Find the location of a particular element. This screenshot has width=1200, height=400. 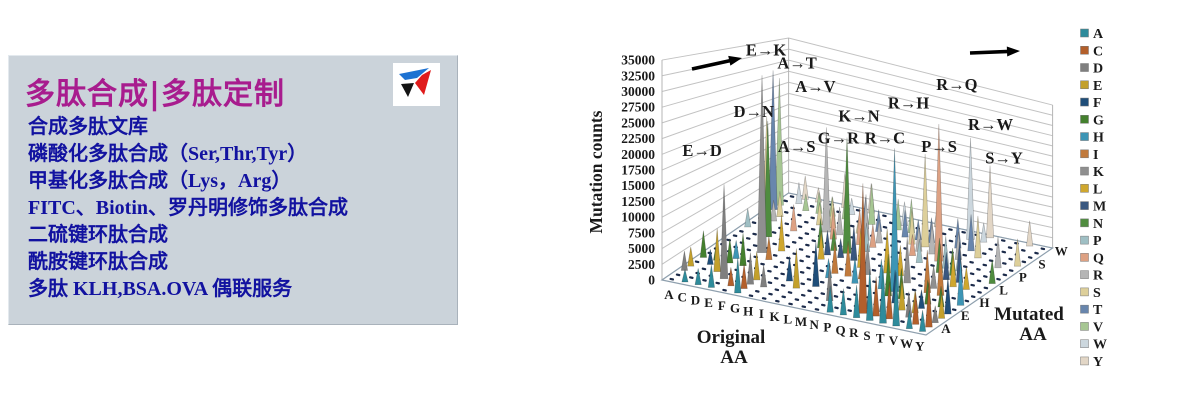

z-axis-title-line2: AA is located at coordinates (1033, 334).